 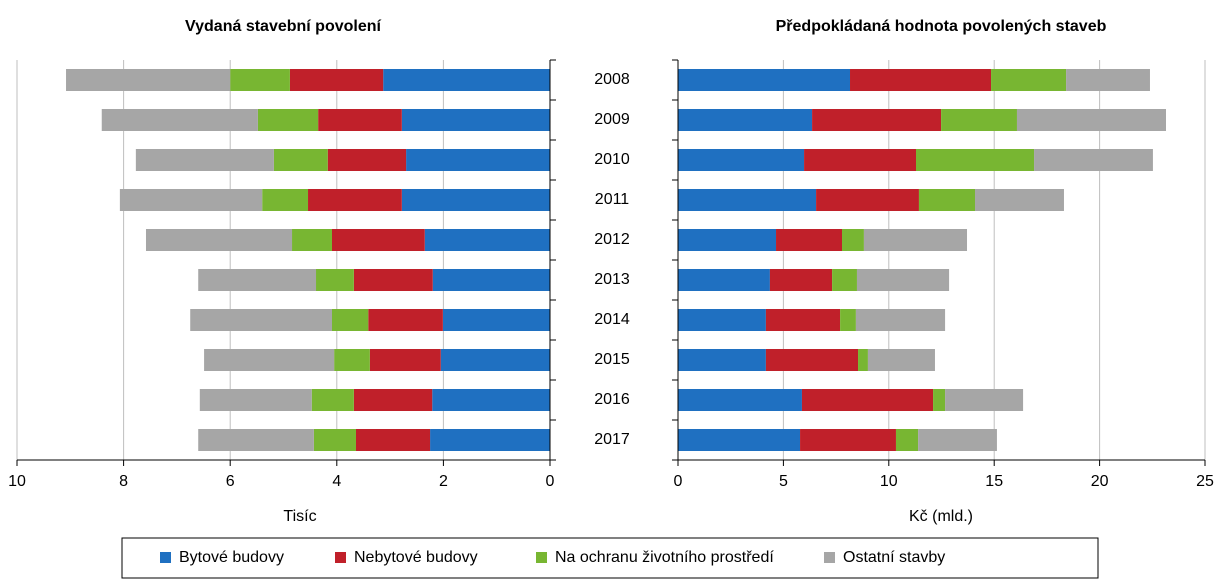 What do you see at coordinates (612, 119) in the screenshot?
I see `category-label: 2009` at bounding box center [612, 119].